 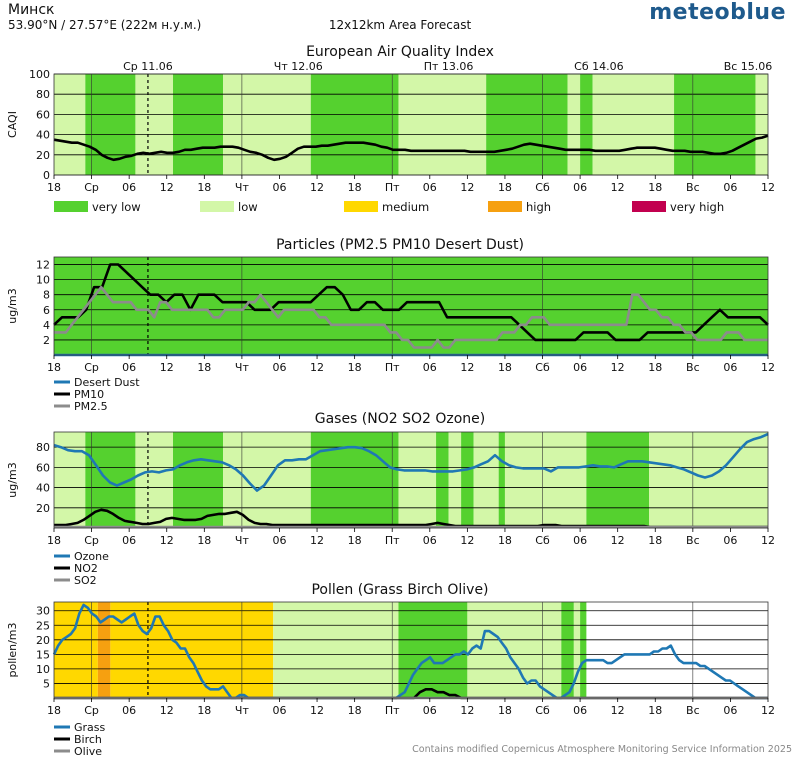 I want to click on y-tick-label: 12, so click(x=43, y=265).